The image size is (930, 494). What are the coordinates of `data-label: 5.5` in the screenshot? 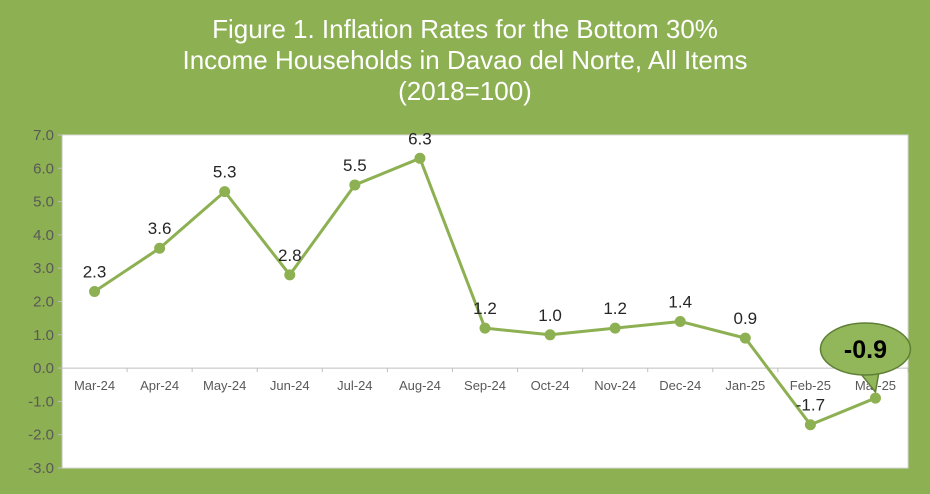 It's located at (355, 165).